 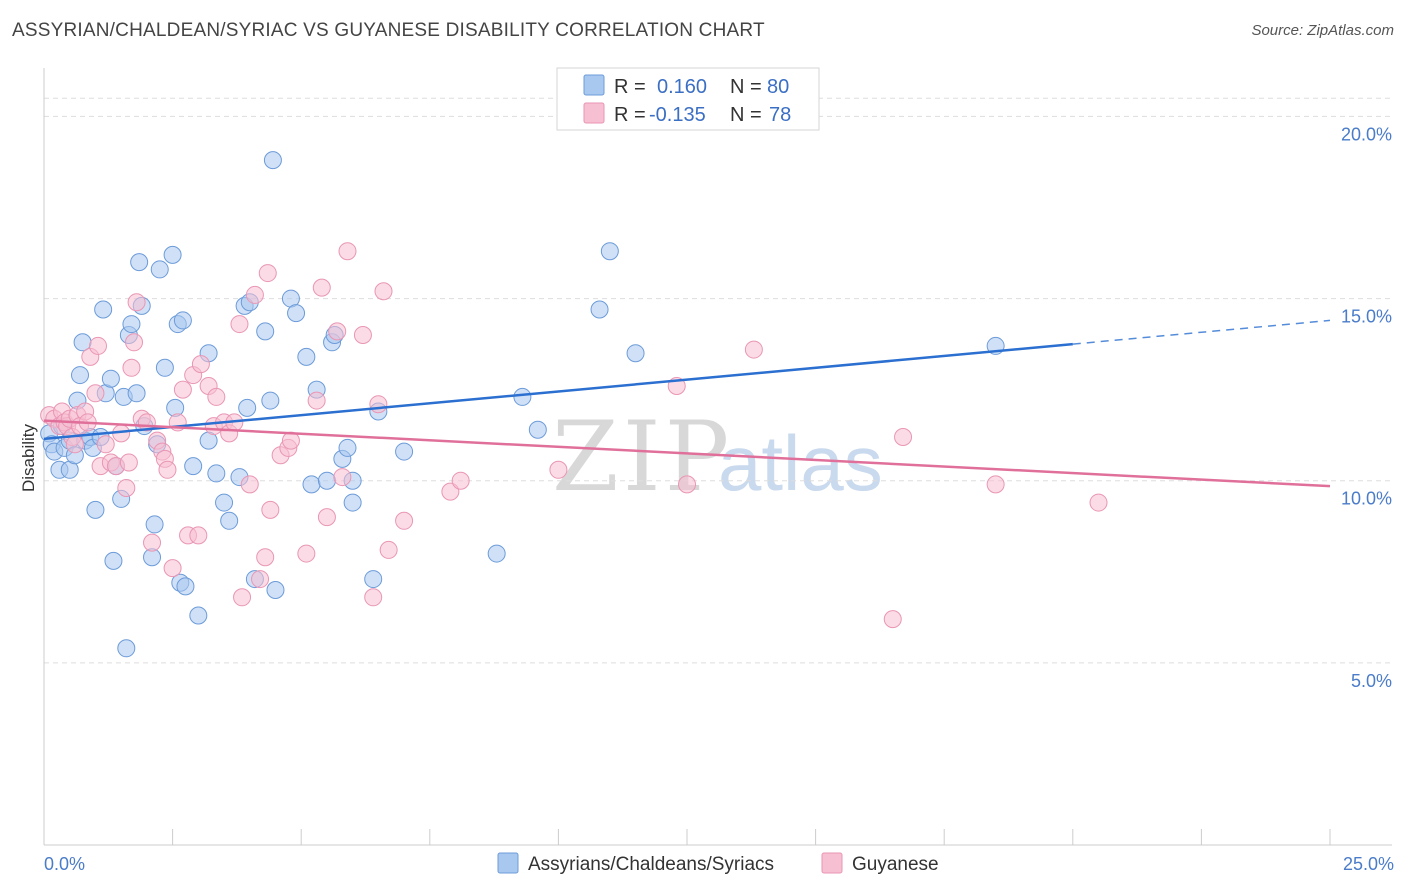 I want to click on legend-n-value-1: 80, so click(x=778, y=87).